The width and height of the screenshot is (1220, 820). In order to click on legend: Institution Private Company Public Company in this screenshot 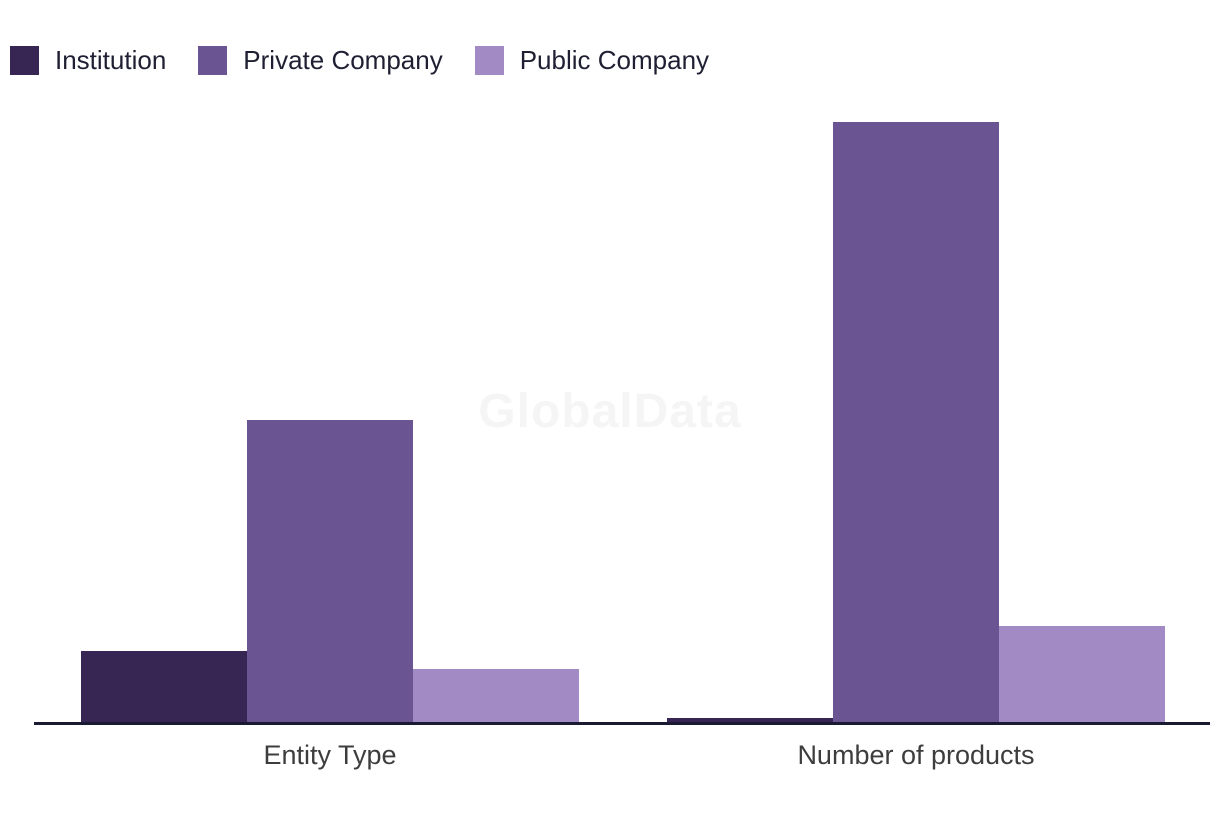, I will do `click(359, 60)`.